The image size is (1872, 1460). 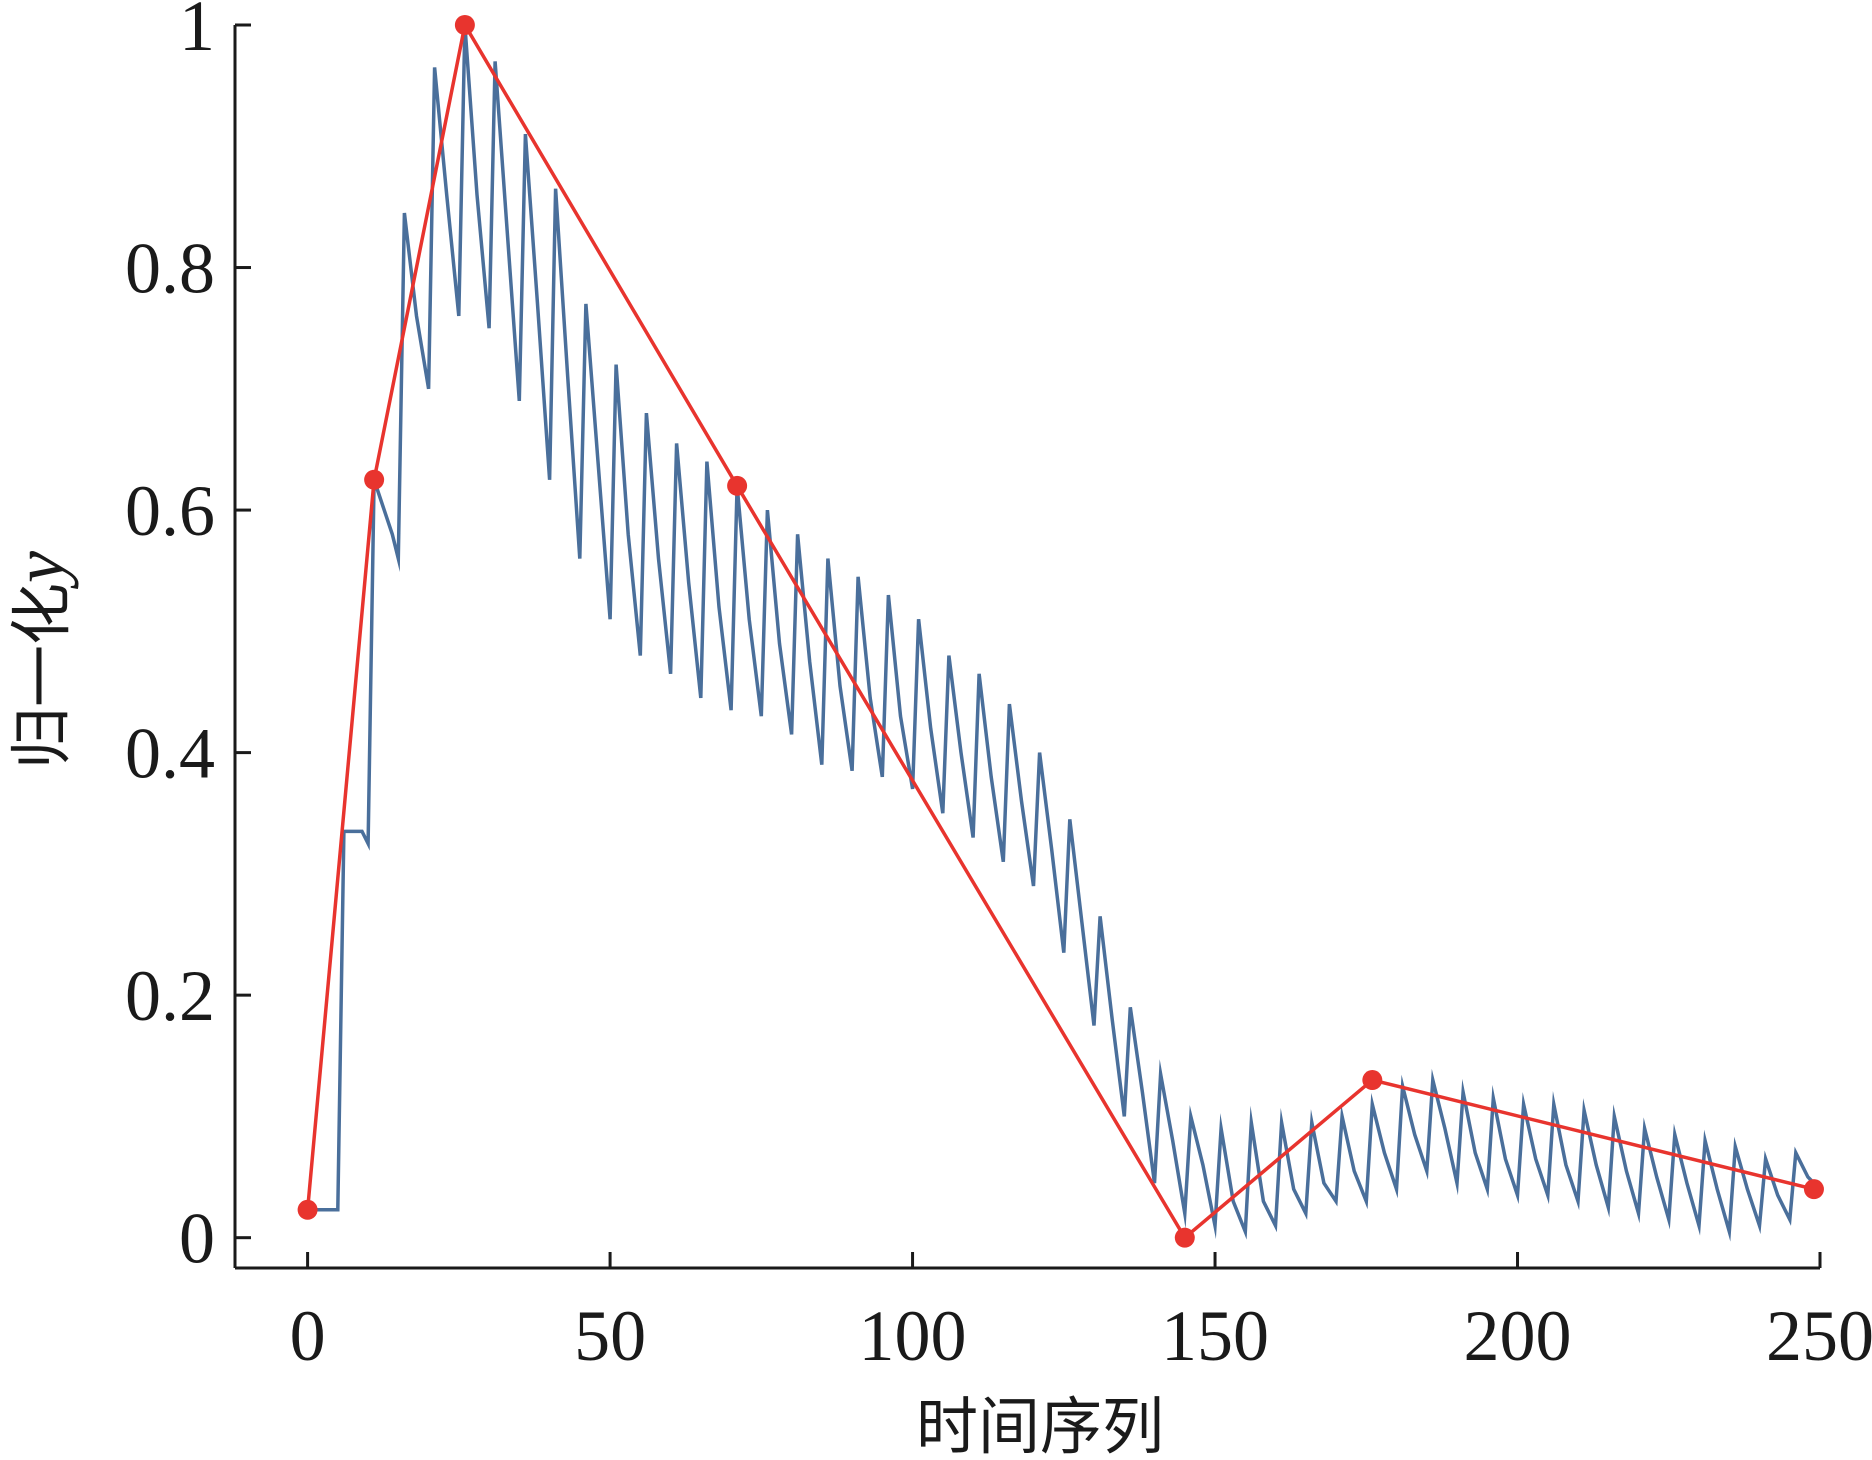 I want to click on x-tick-label: 50, so click(x=610, y=1336).